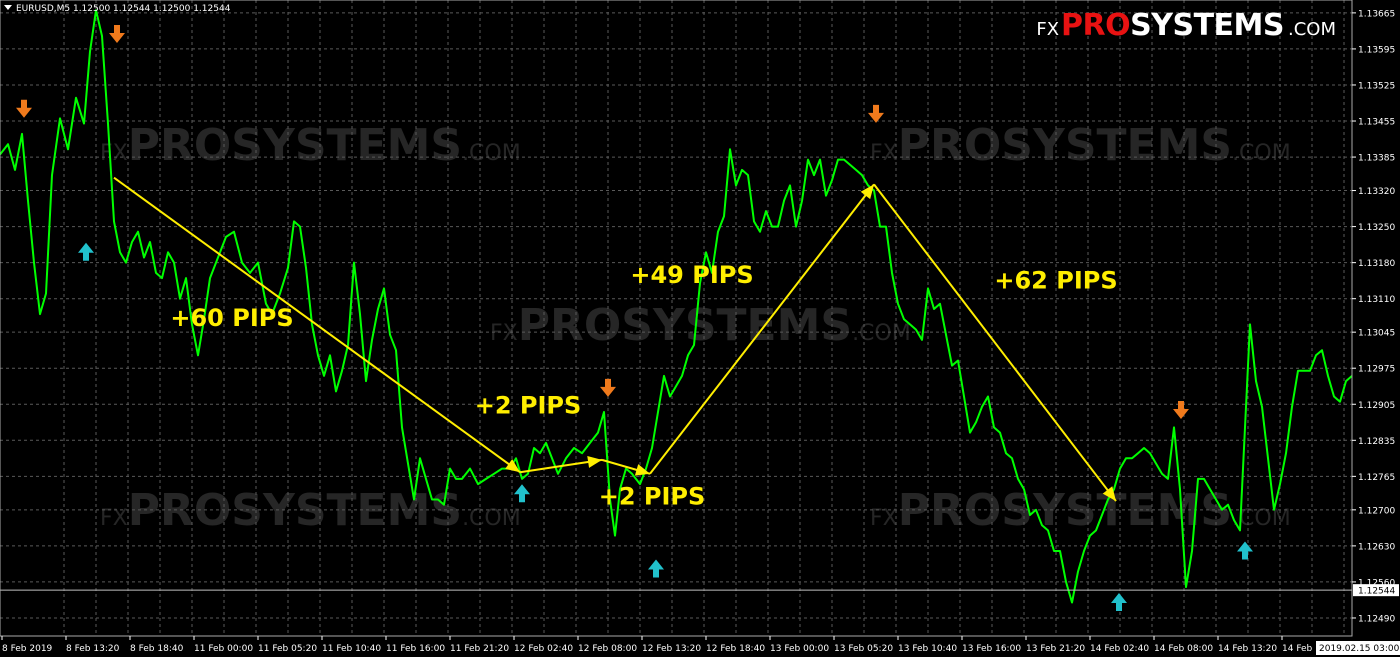  What do you see at coordinates (231, 318) in the screenshot?
I see `pips-label: +60 PIPS` at bounding box center [231, 318].